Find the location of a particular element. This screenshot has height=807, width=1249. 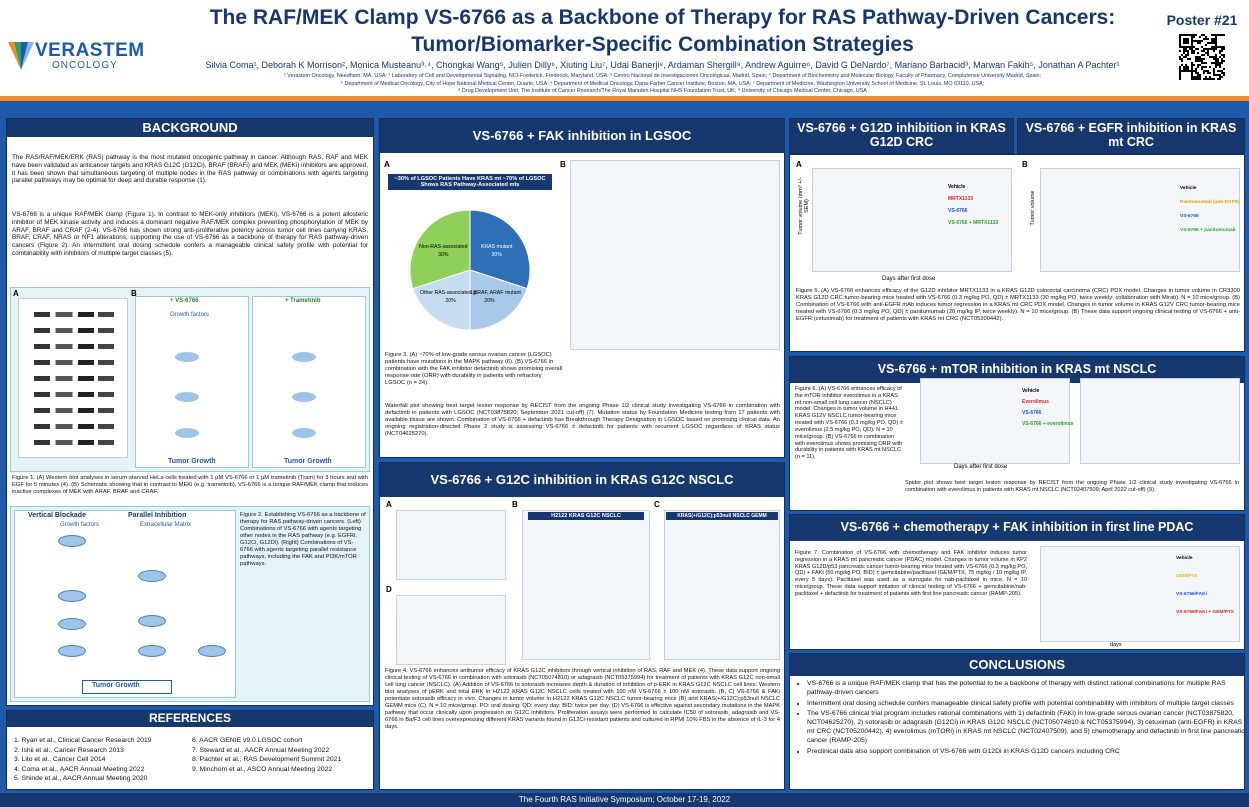

pie-label: 30% is located at coordinates (443, 255).